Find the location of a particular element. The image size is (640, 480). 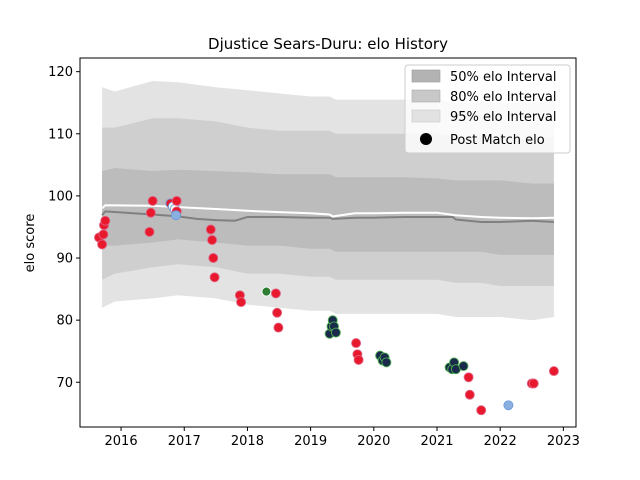

x-tick-label: 2016 is located at coordinates (121, 441).